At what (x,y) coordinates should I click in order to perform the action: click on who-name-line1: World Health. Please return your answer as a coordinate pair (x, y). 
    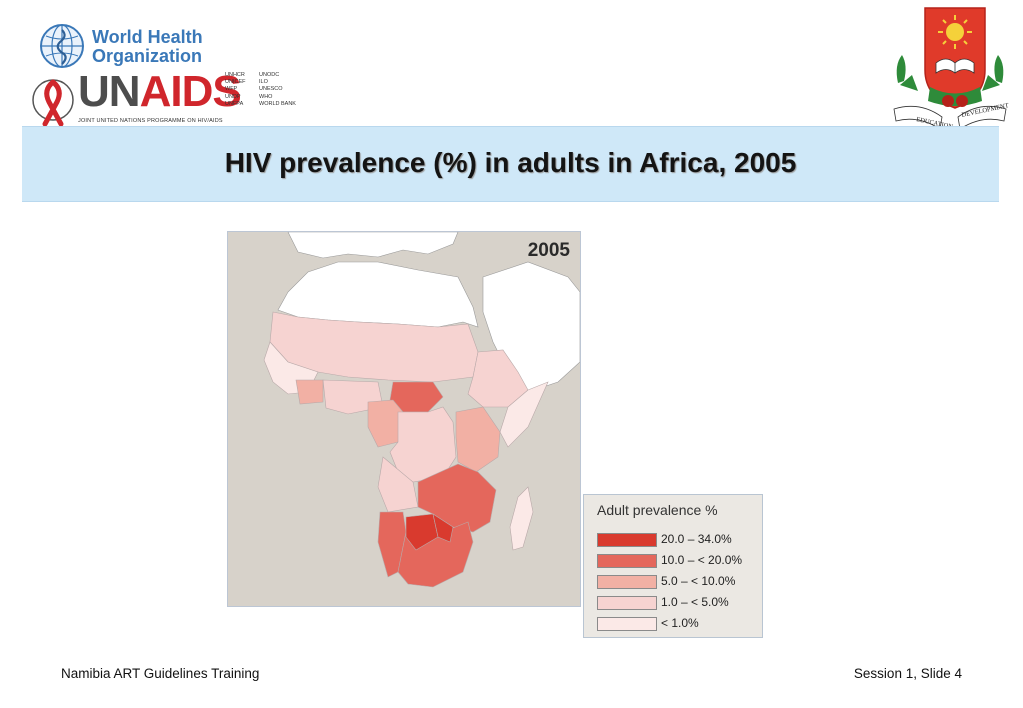
    Looking at the image, I should click on (147, 37).